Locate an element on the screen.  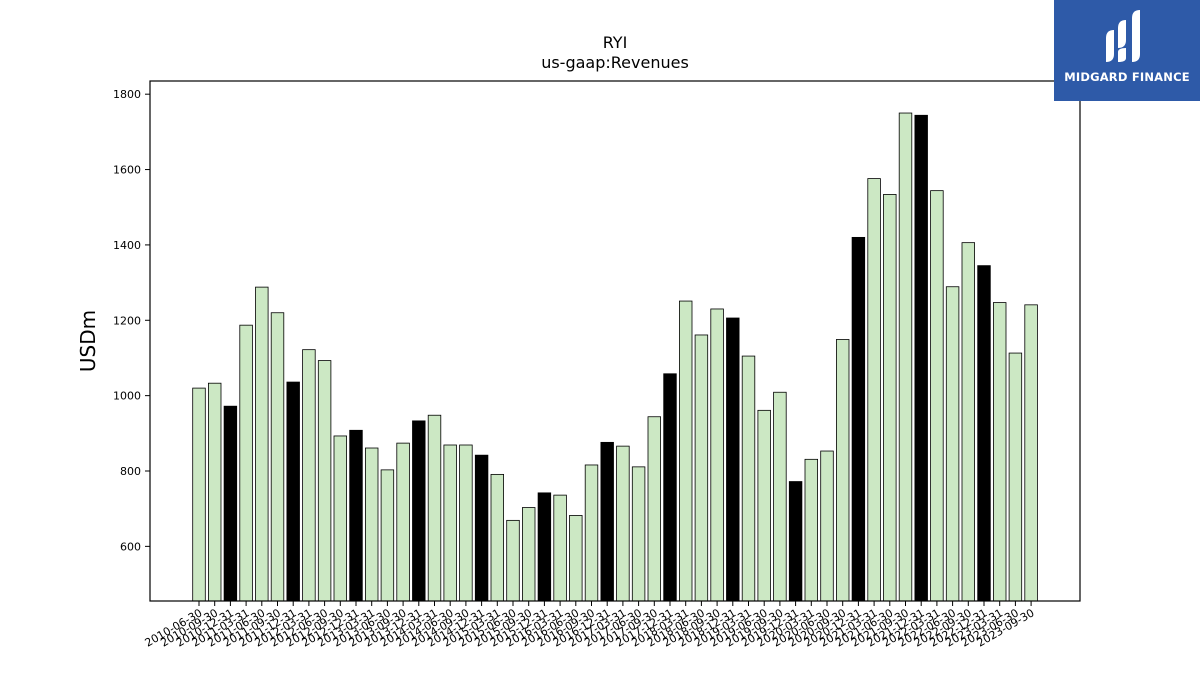
y-tick-label: 1600 is located at coordinates (127, 170).